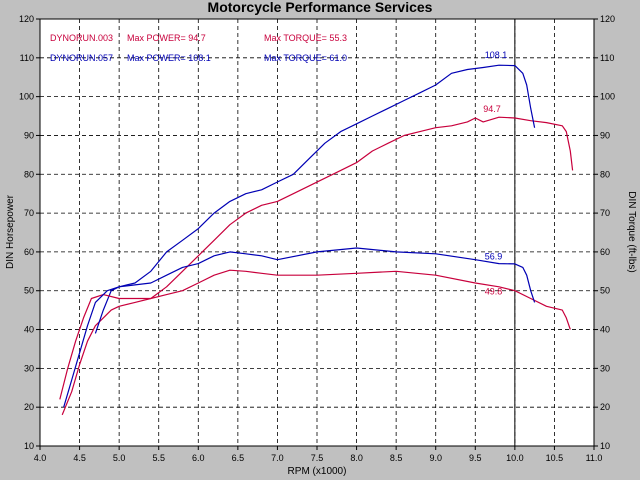 The height and width of the screenshot is (480, 640). What do you see at coordinates (475, 458) in the screenshot?
I see `x-tick-label: 9.5` at bounding box center [475, 458].